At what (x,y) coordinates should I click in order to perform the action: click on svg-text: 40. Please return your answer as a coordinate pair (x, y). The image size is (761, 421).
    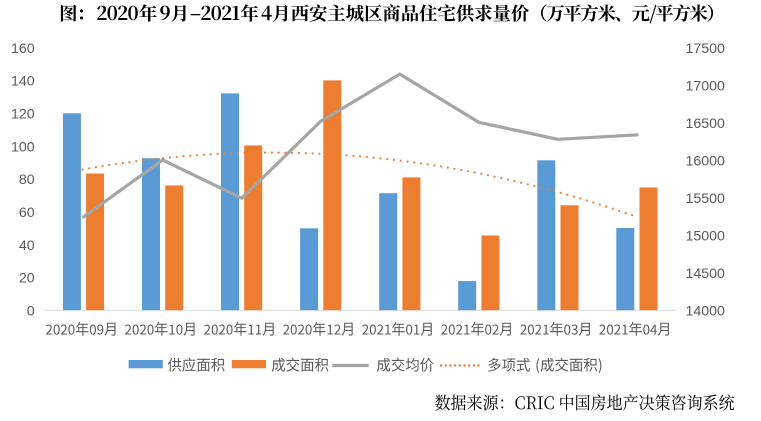
    Looking at the image, I should click on (27, 246).